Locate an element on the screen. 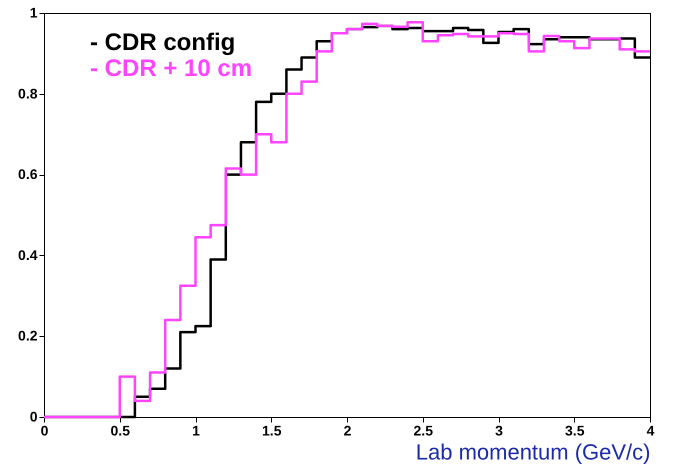  x-tick-label: 1 is located at coordinates (196, 430).